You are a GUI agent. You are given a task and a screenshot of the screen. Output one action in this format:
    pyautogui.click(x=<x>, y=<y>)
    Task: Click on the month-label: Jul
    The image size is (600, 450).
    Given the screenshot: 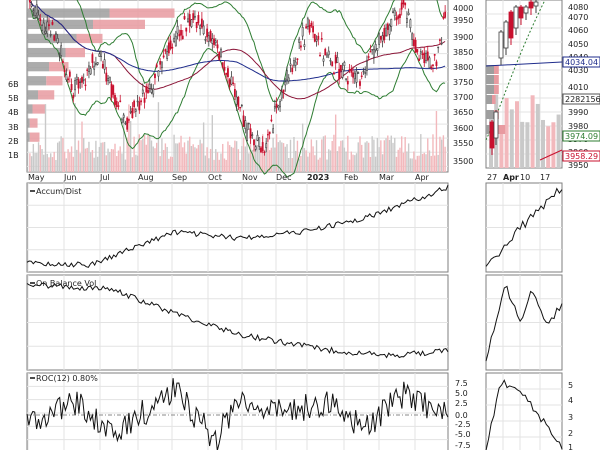 What is the action you would take?
    pyautogui.click(x=104, y=177)
    